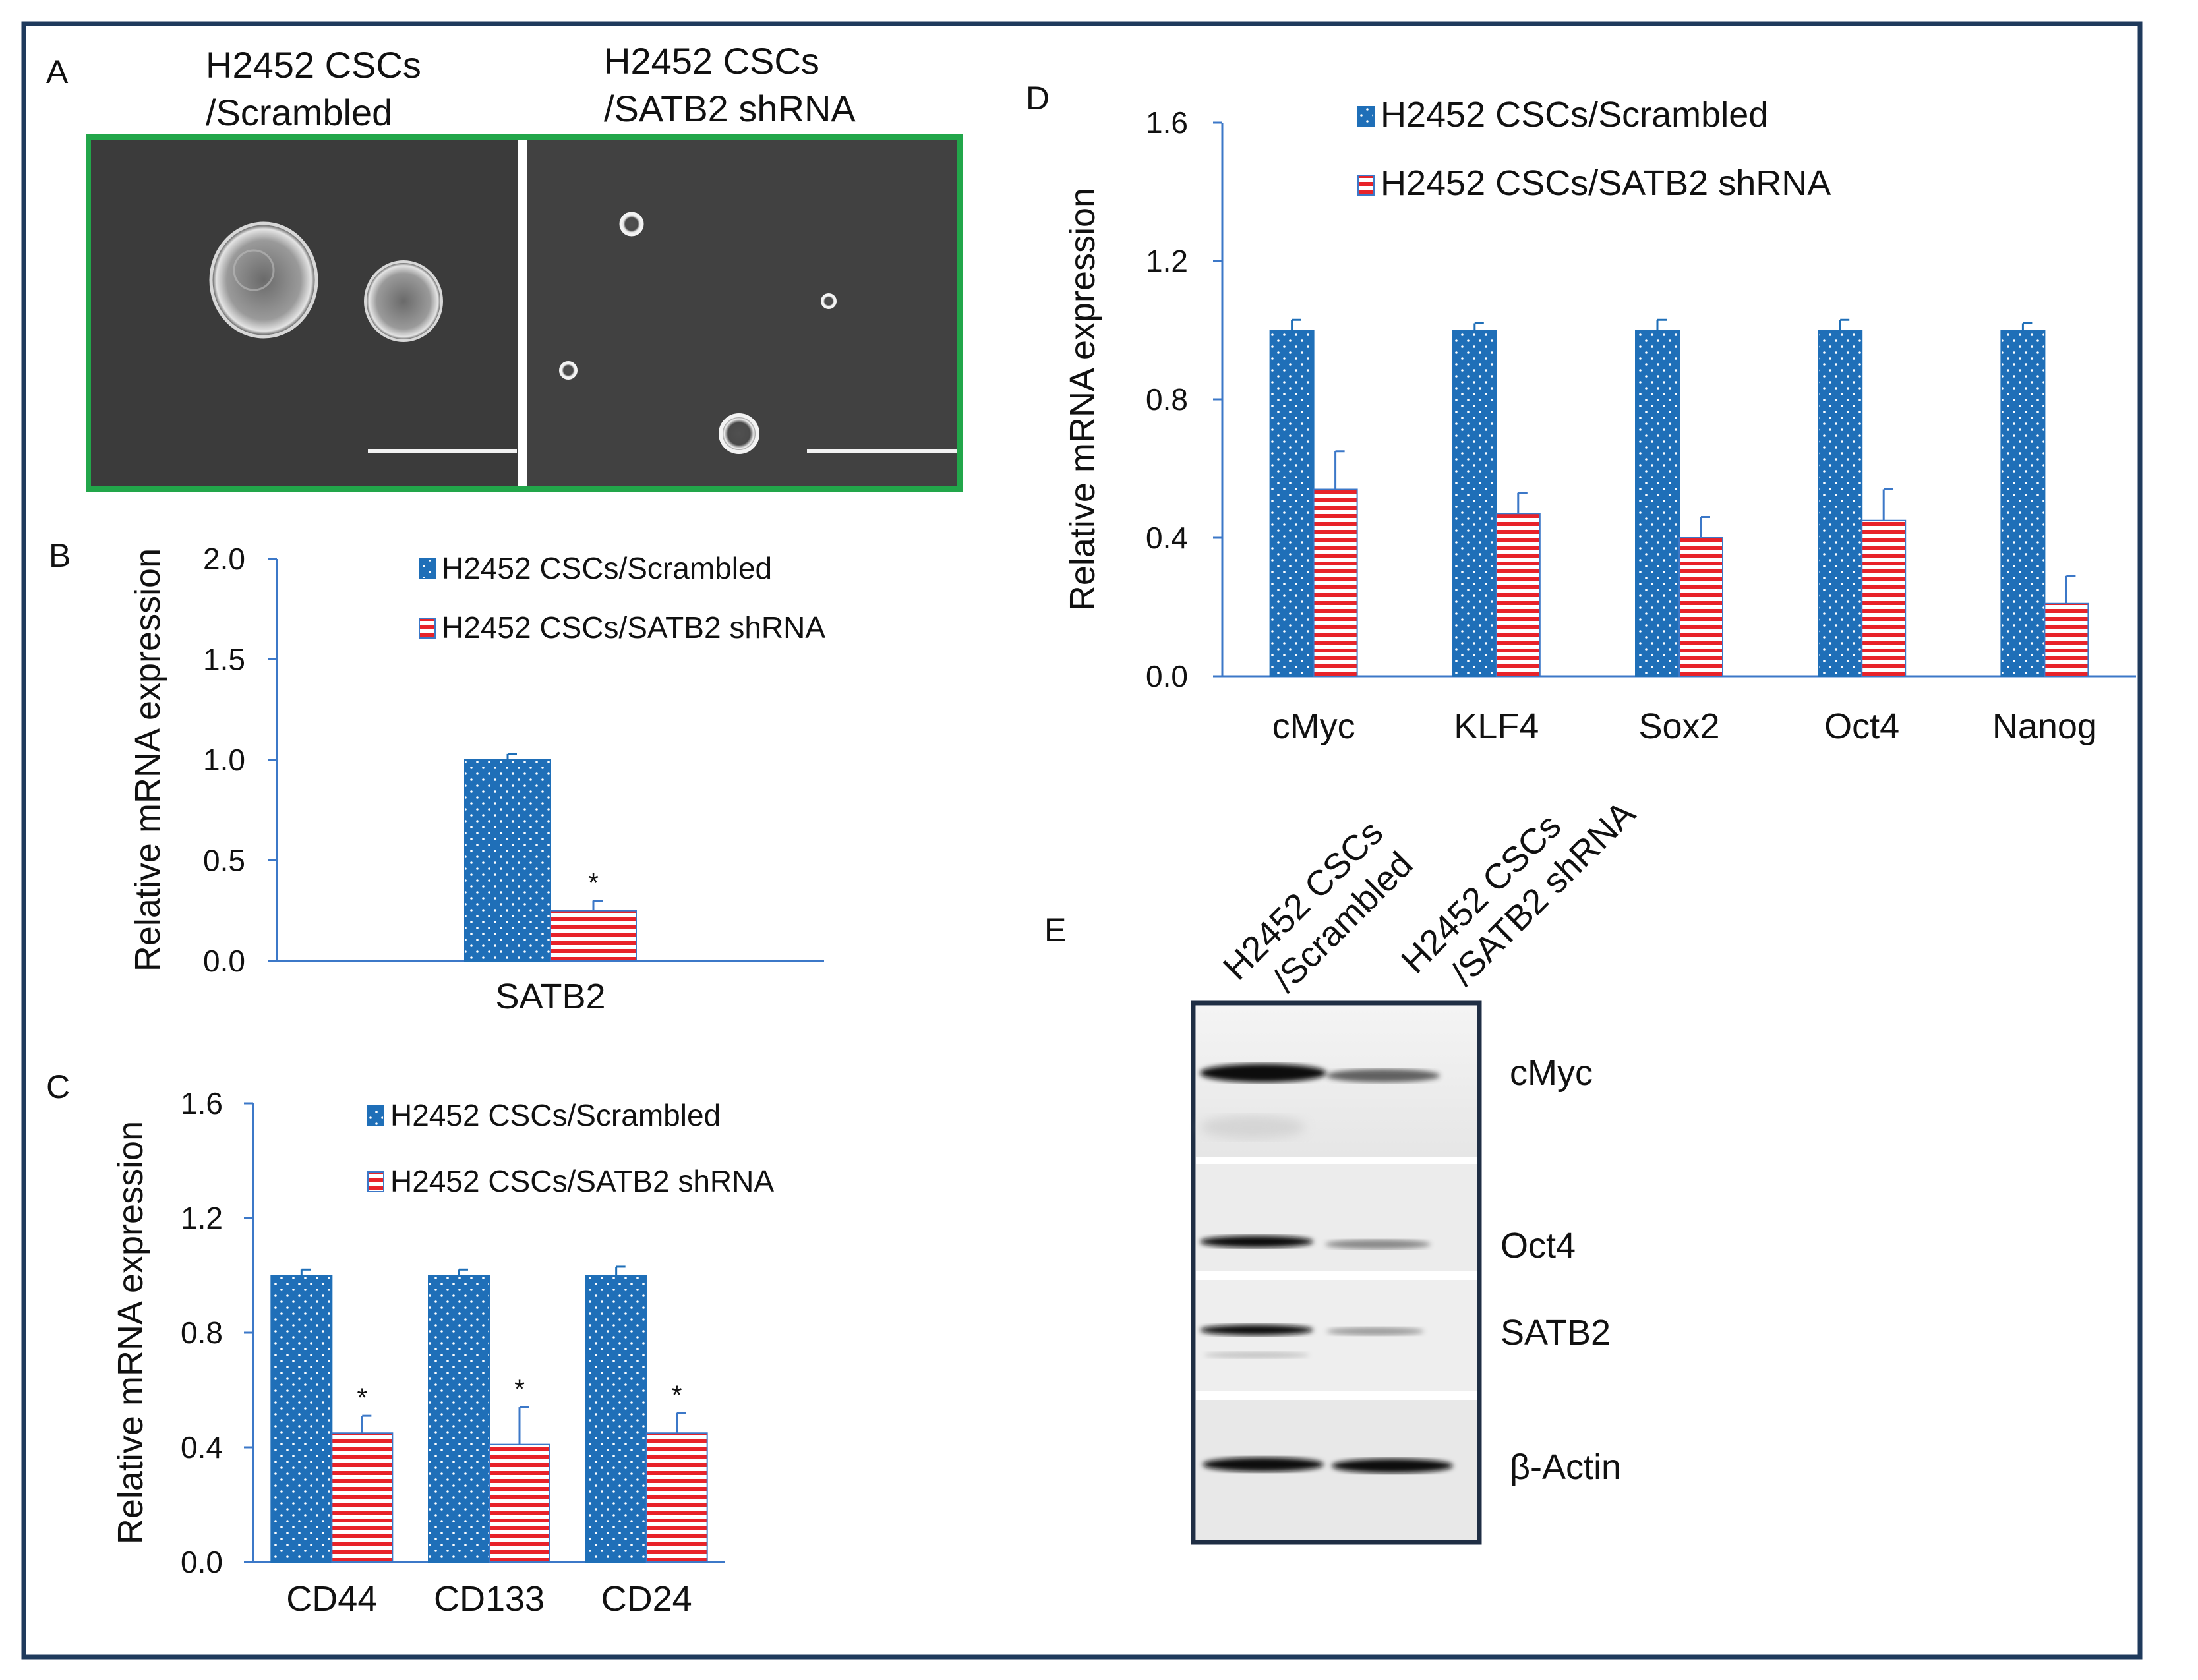  What do you see at coordinates (1336, 1217) in the screenshot?
I see `blot-strip-oct4` at bounding box center [1336, 1217].